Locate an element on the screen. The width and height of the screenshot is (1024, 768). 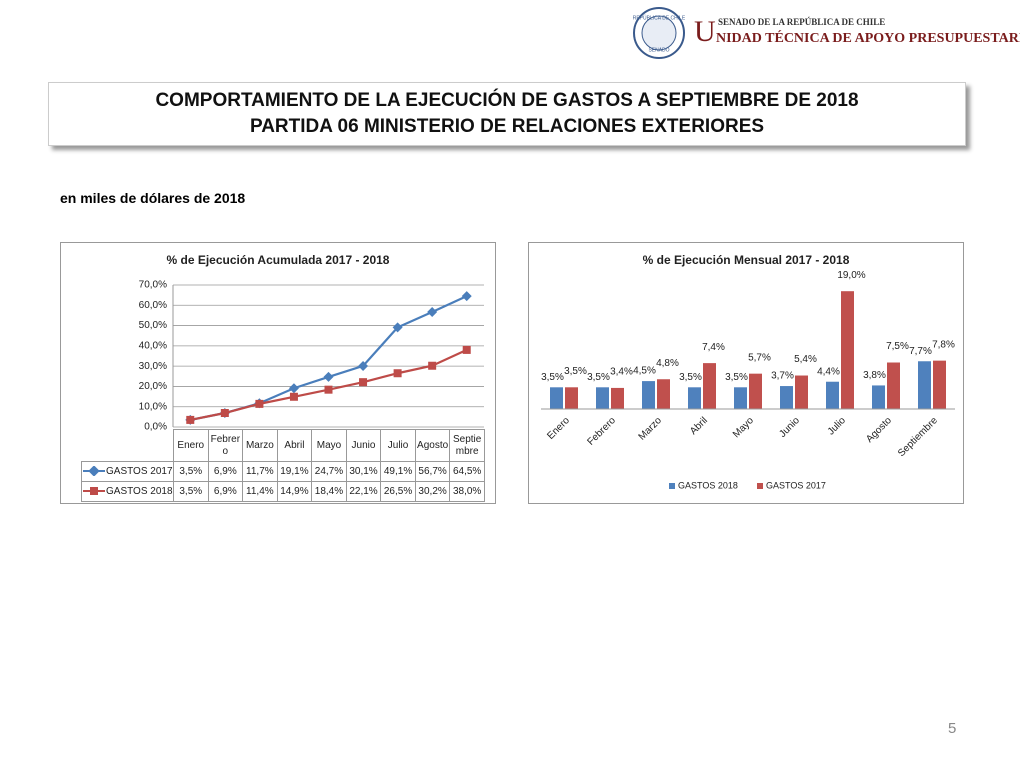
data-label: 26,5% is located at coordinates (398, 491).